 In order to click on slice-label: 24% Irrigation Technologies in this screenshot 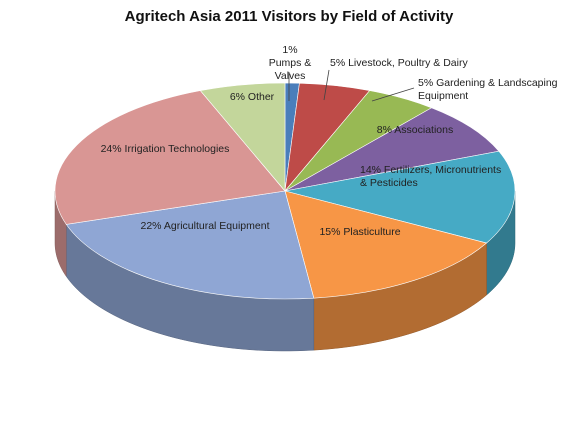, I will do `click(165, 149)`.